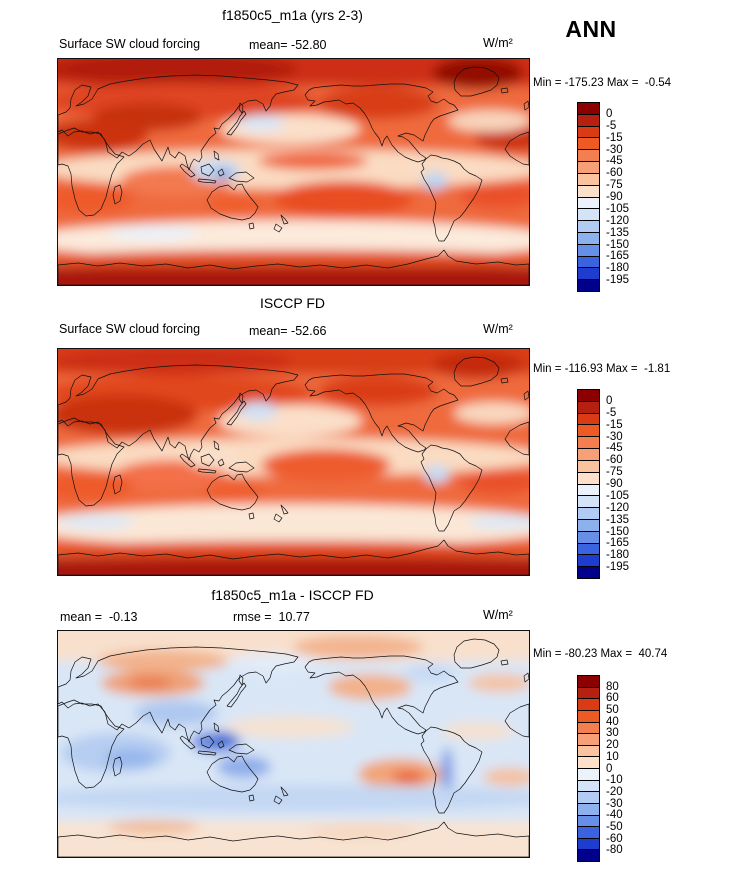  Describe the element at coordinates (612, 710) in the screenshot. I see `colorbar-tick-label: 50` at that location.